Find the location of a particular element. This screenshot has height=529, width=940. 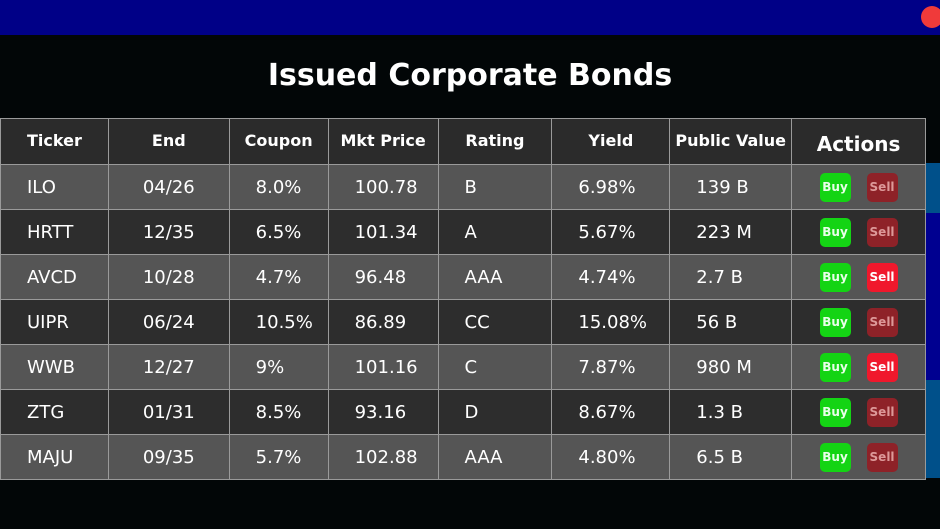

cell-end: 10/28 is located at coordinates (168, 277).